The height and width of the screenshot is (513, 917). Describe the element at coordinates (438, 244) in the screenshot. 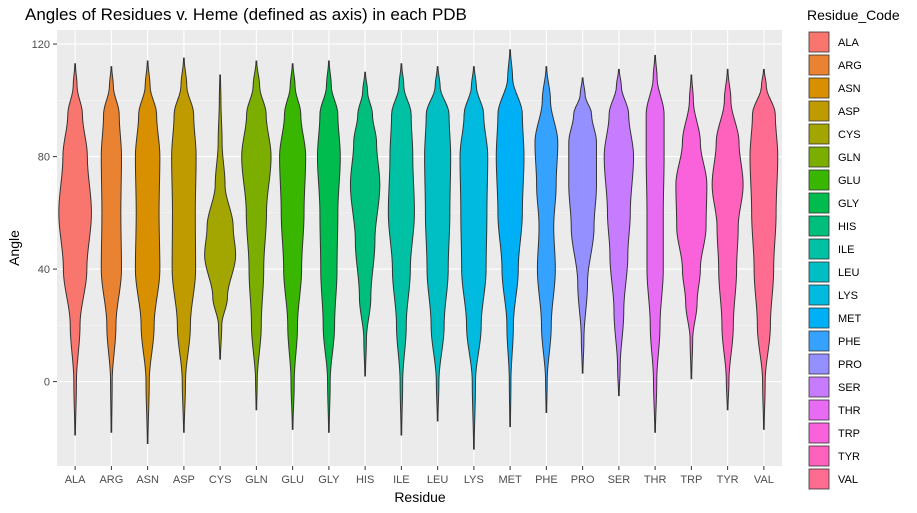

I see `violin-leu` at that location.